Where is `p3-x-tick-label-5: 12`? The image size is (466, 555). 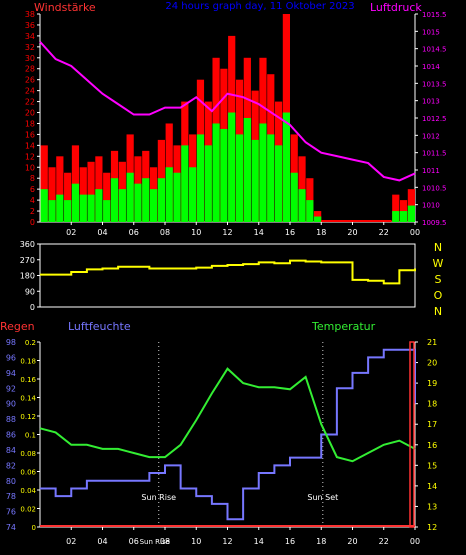 p3-x-tick-label-5: 12 is located at coordinates (227, 541).